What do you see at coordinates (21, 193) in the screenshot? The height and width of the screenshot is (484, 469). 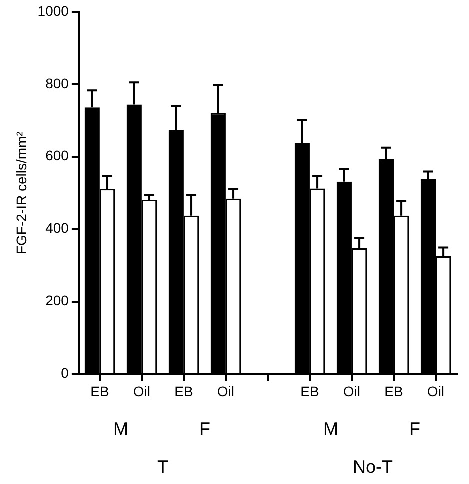 I see `y-axis-title: FGF-2-IR cells/mm²` at bounding box center [21, 193].